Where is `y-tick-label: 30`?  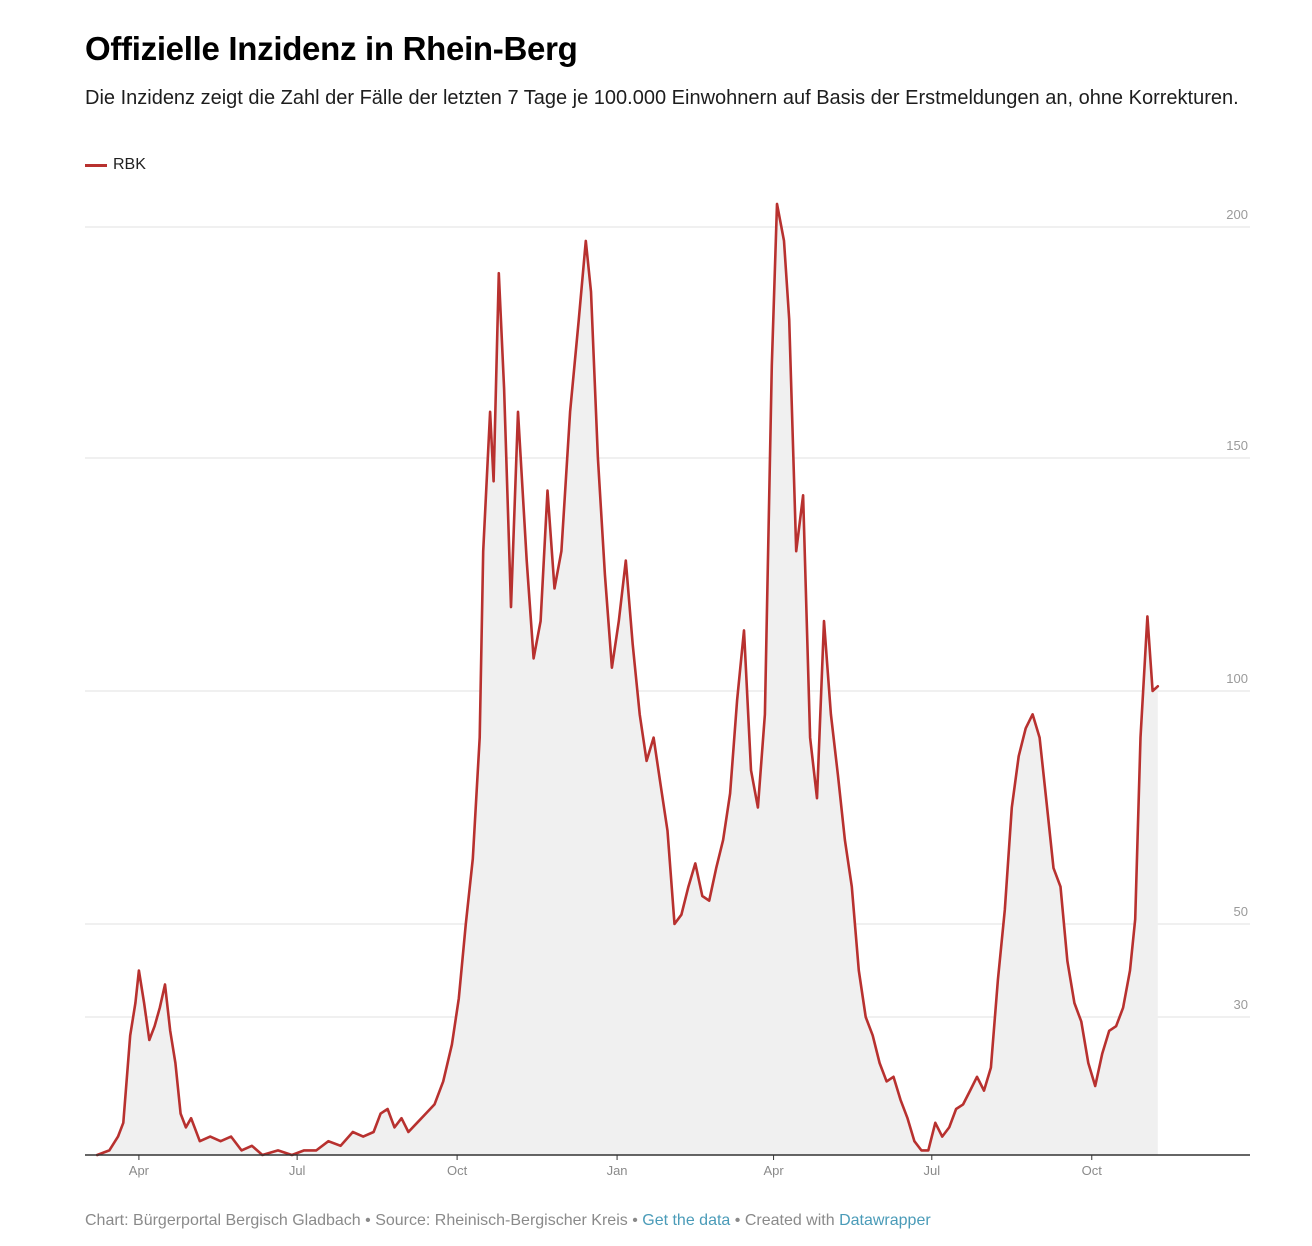 y-tick-label: 30 is located at coordinates (1241, 1004).